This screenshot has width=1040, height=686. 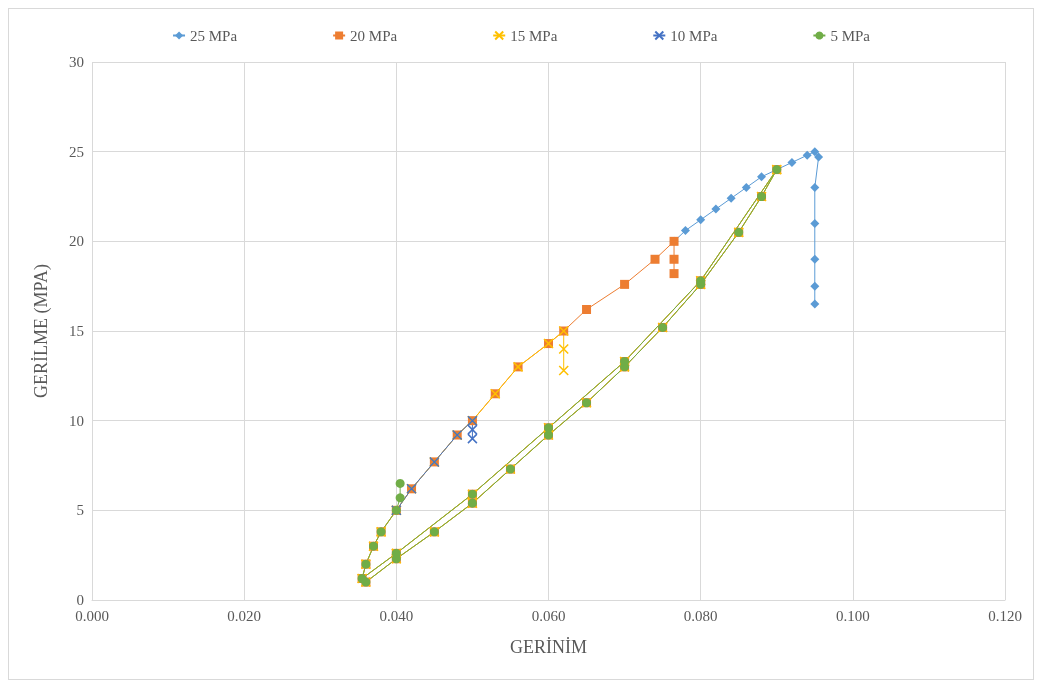 I want to click on x-tick-label: 0.080, so click(x=700, y=615).